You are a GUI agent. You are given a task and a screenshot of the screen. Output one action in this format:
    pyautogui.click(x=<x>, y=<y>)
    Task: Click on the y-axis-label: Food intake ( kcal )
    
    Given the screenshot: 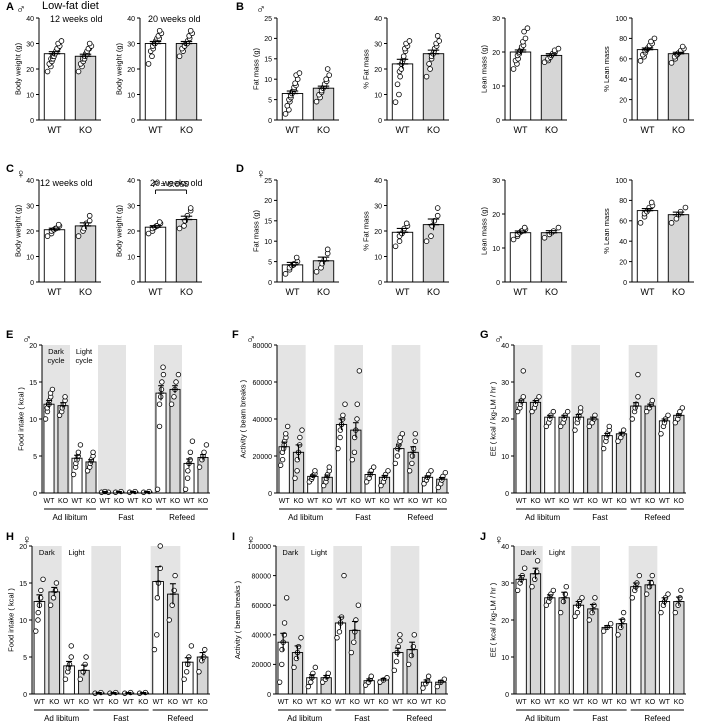 What is the action you would take?
    pyautogui.click(x=20, y=419)
    